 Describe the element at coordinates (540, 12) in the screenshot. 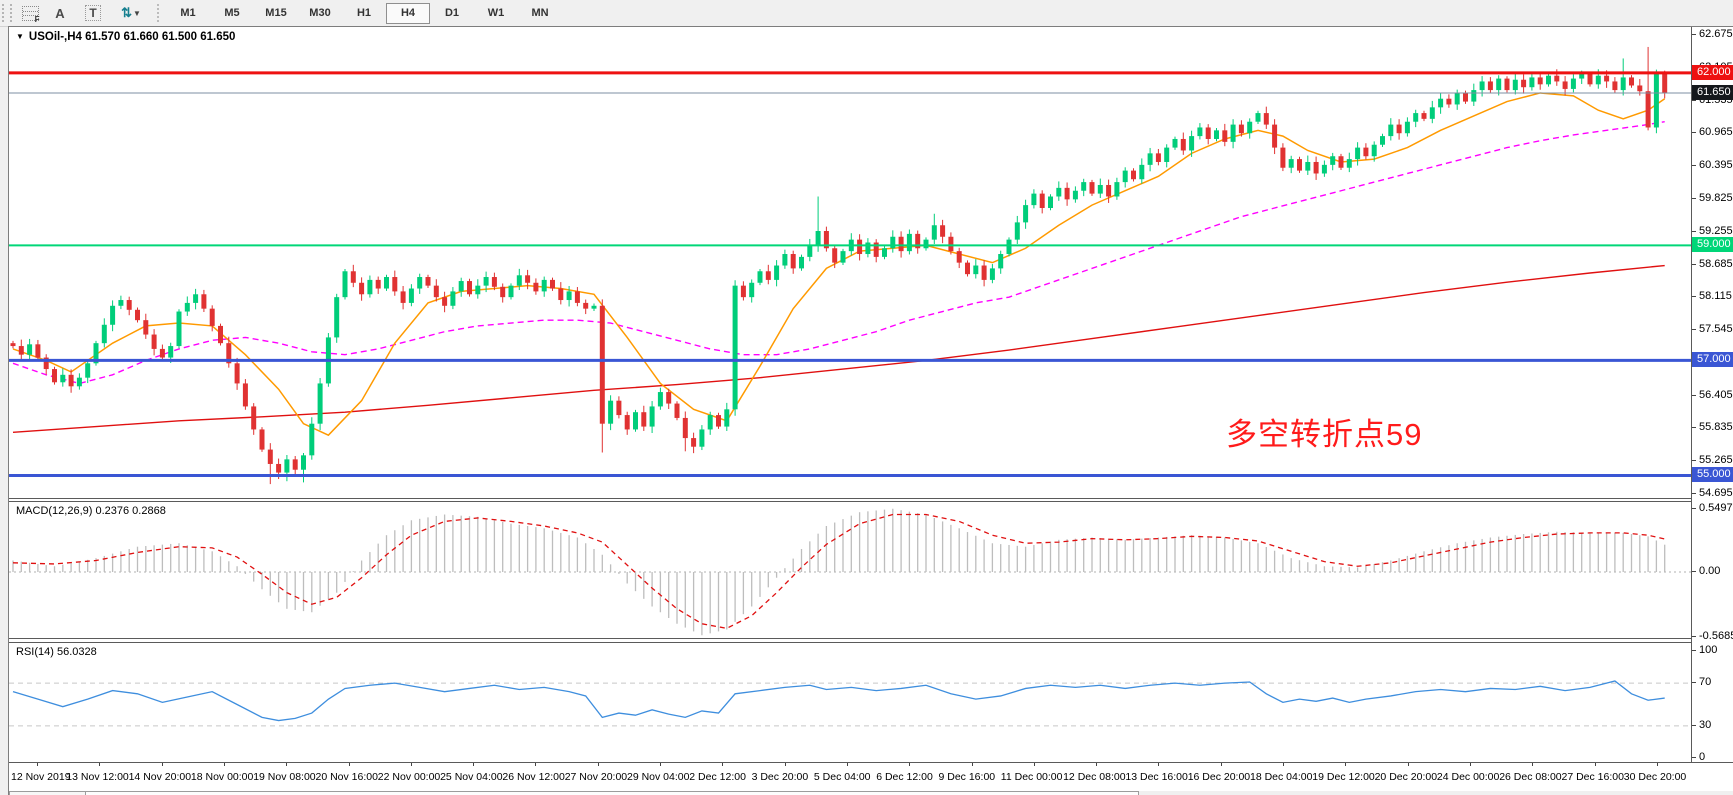

I see `timeframe-button-mn: MN` at that location.